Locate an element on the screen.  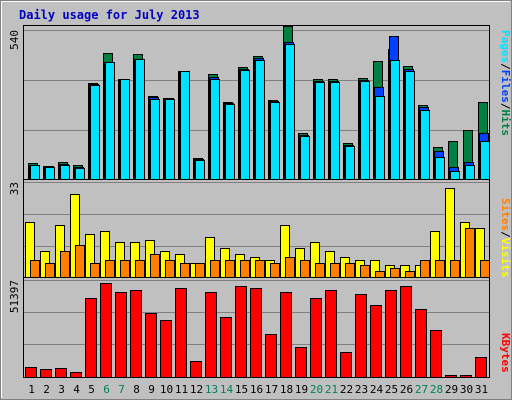
legend-pages-label: Pages is located at coordinates (505, 46).